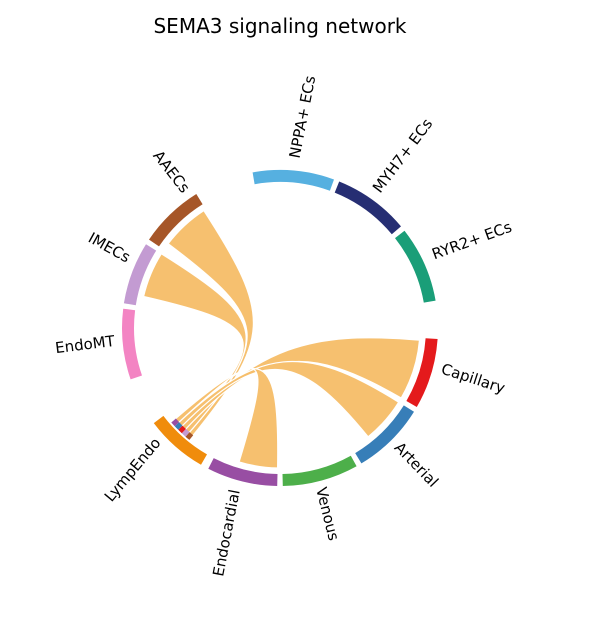 This screenshot has width=611, height=623. Describe the element at coordinates (367, 208) in the screenshot. I see `sector-arc-myh7-ecs` at that location.